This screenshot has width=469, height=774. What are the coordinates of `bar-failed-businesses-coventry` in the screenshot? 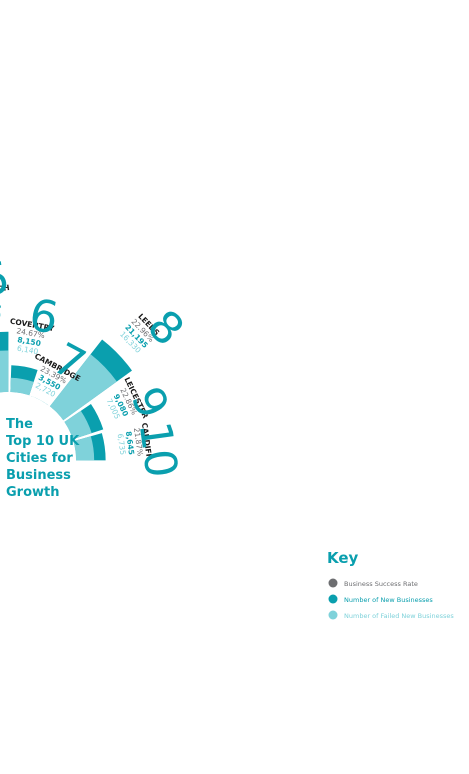 It's located at (22, 386).